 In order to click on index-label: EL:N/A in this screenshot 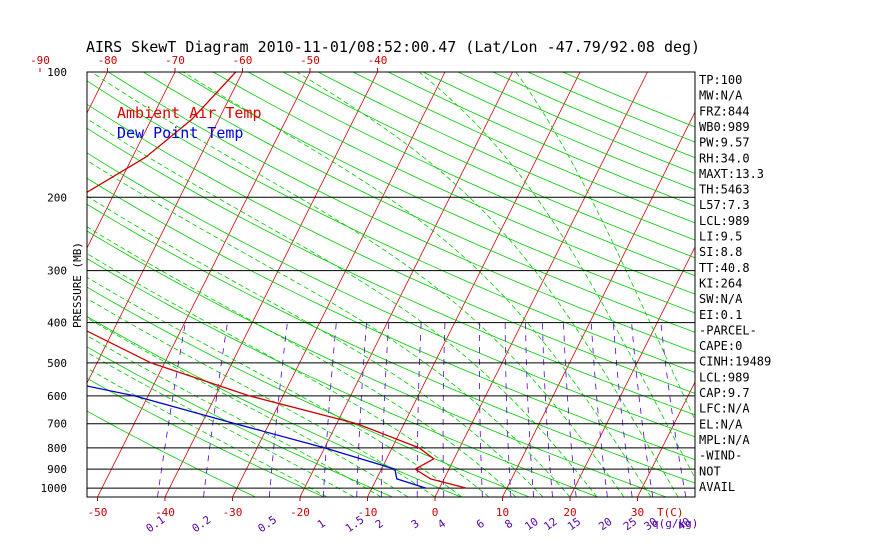, I will do `click(721, 424)`.